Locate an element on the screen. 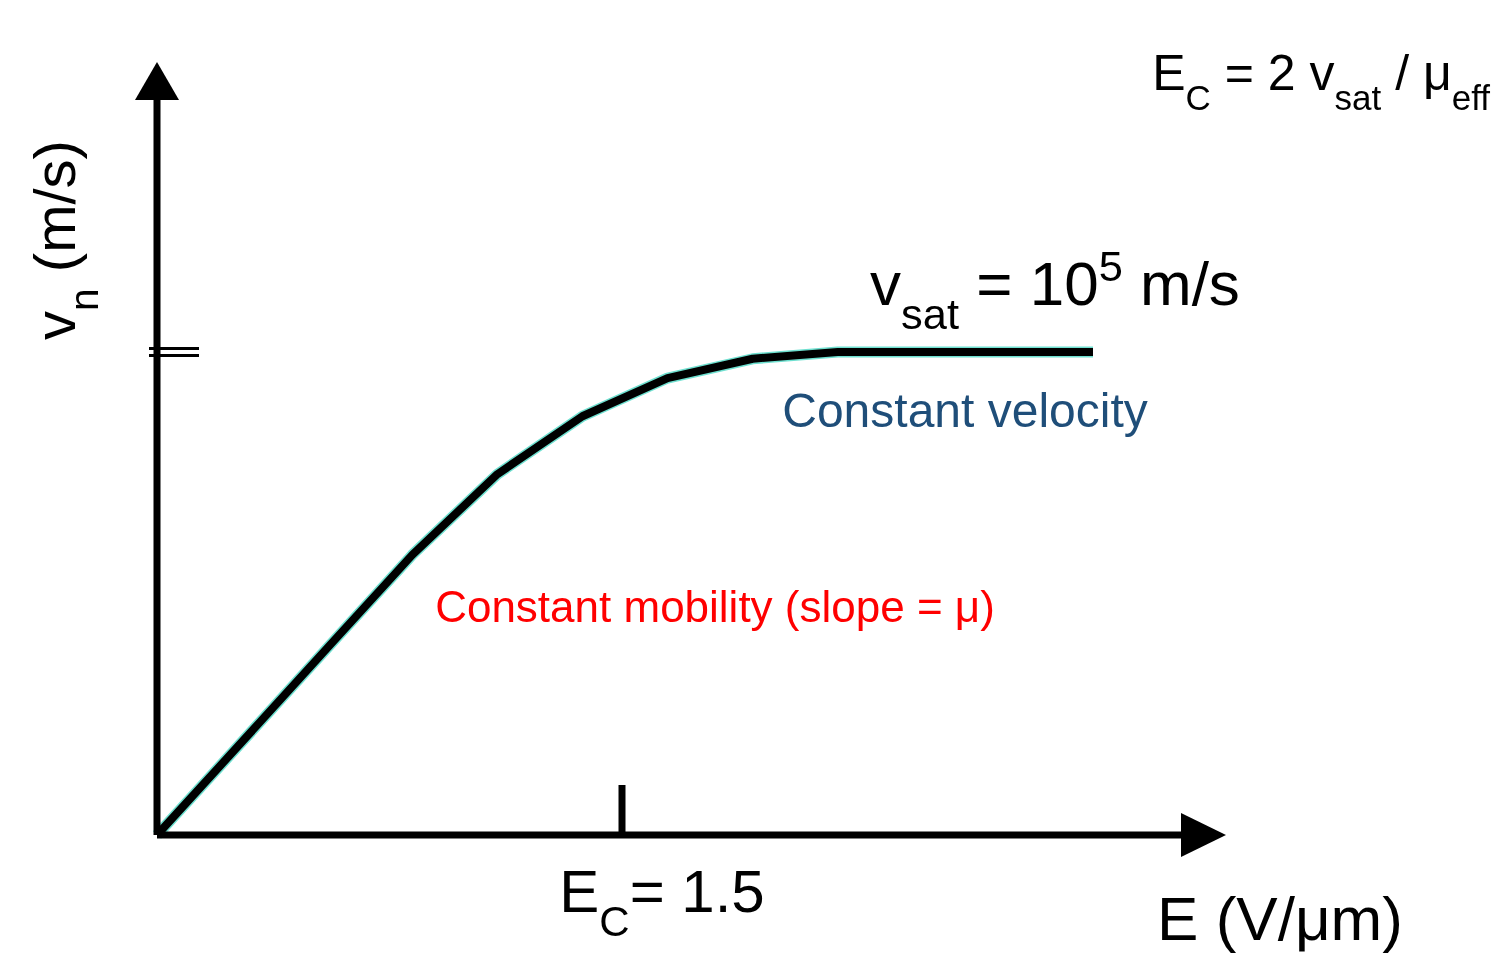 The width and height of the screenshot is (1504, 960). x-axis-title: E (V/μm) is located at coordinates (1280, 918).